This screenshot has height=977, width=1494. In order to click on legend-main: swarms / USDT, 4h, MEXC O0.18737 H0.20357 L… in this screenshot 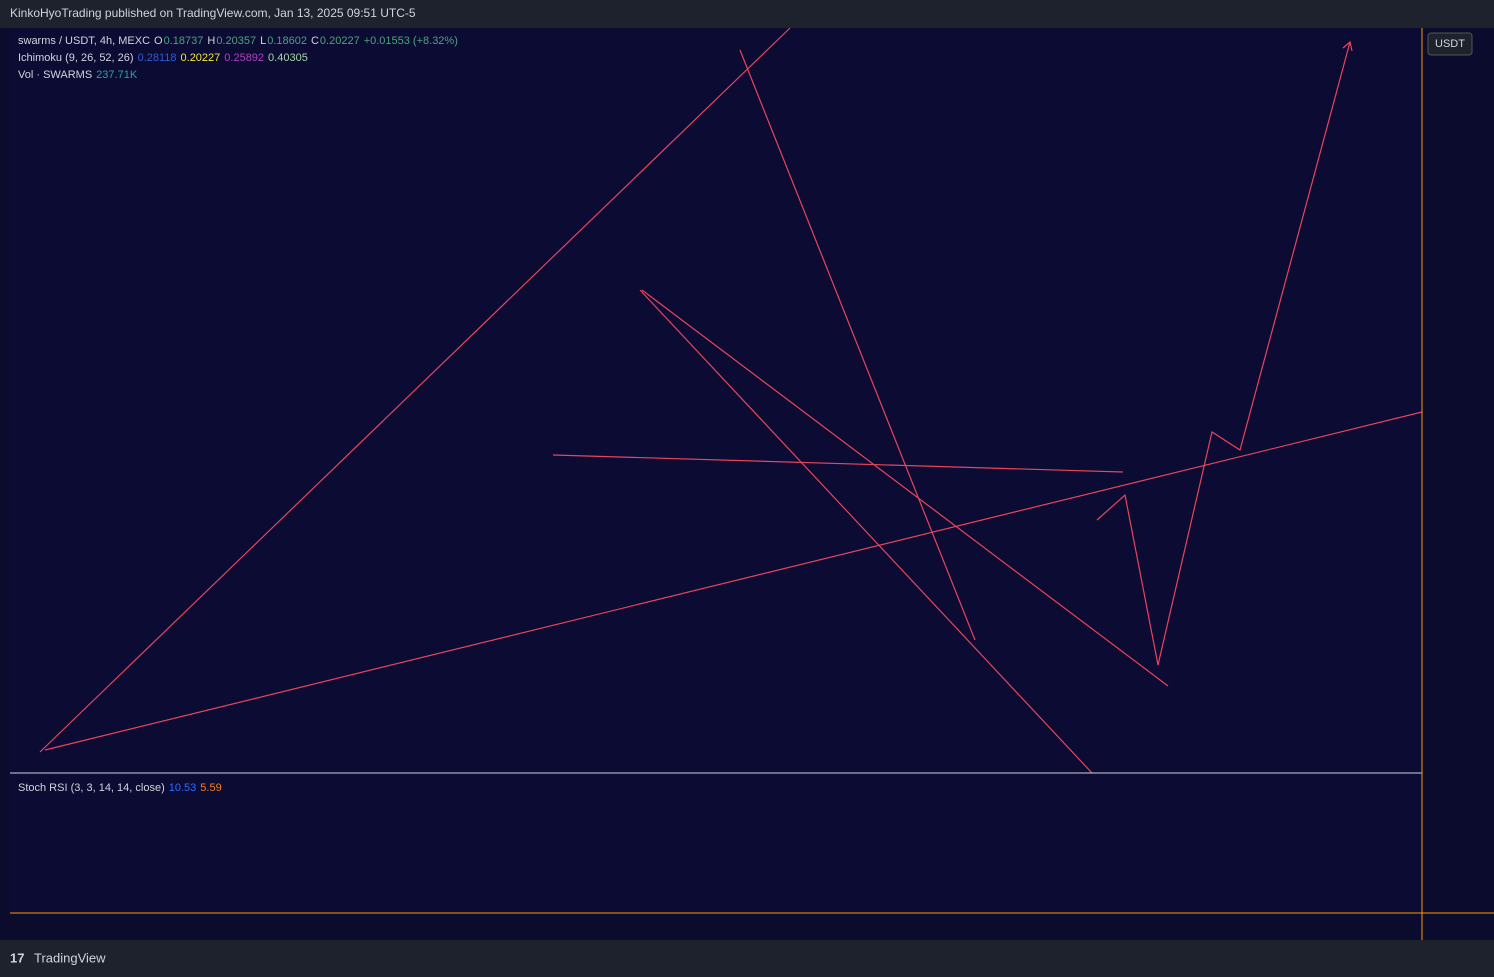, I will do `click(240, 41)`.